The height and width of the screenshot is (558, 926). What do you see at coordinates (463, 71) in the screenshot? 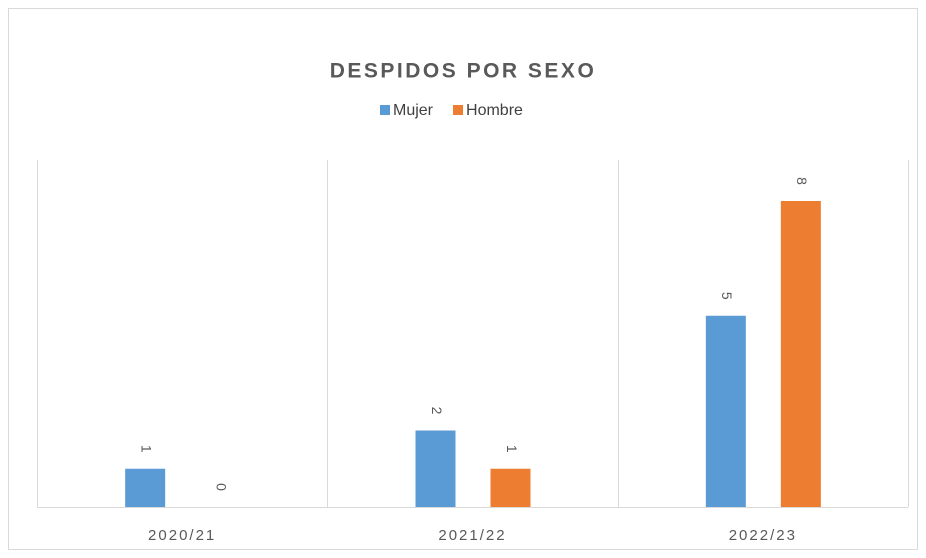
I see `chart-title: DESPIDOS POR SEXO` at bounding box center [463, 71].